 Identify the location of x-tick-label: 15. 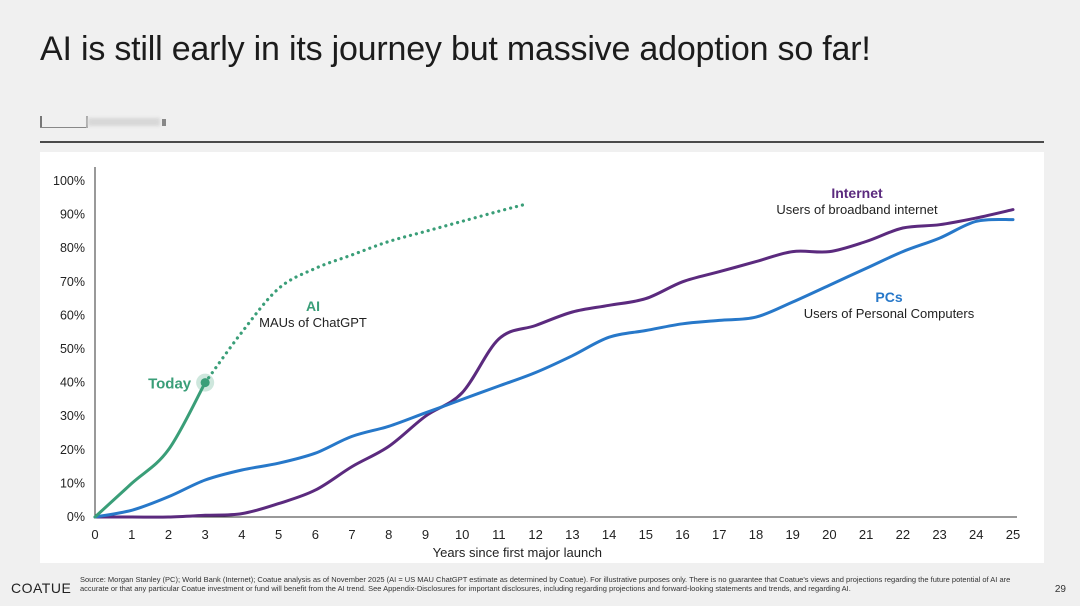
(646, 534).